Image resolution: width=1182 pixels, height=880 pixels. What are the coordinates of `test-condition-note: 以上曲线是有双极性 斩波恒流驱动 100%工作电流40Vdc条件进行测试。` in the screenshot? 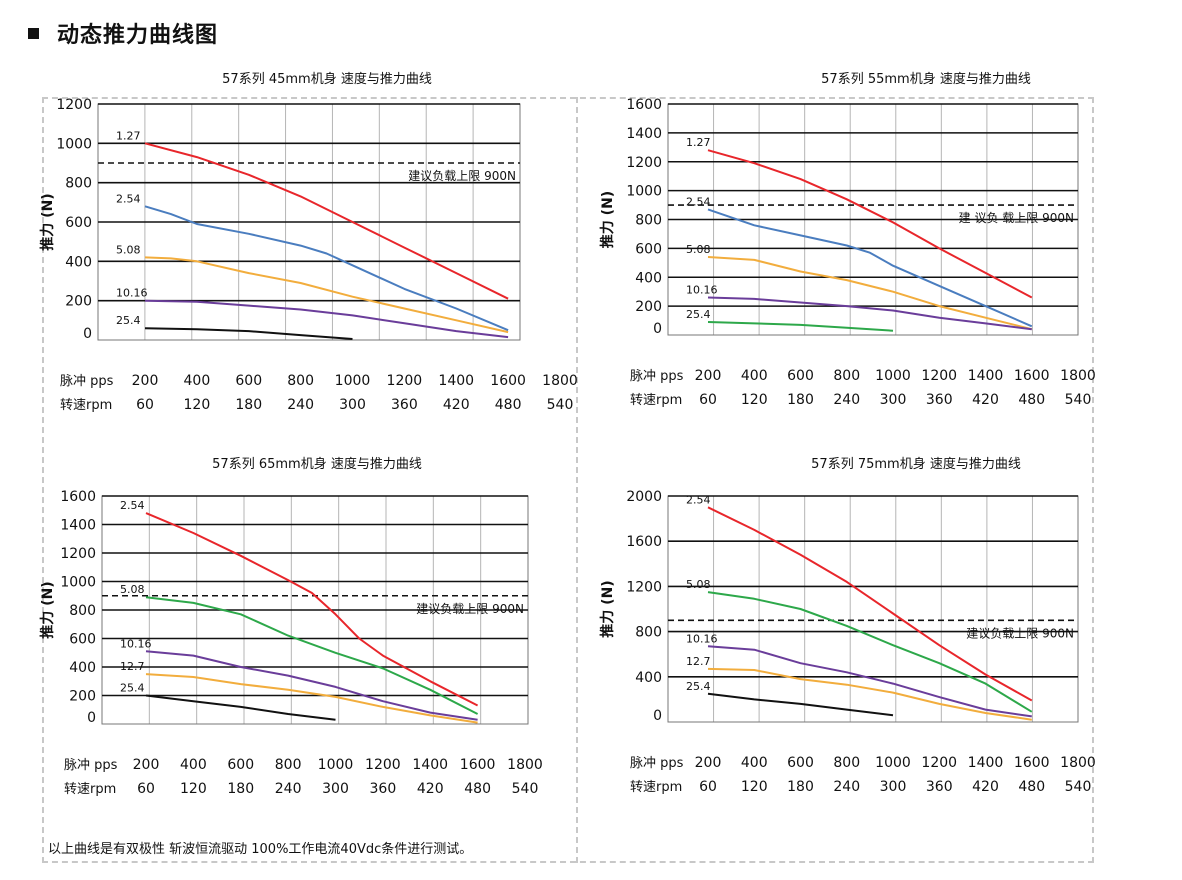 It's located at (260, 849).